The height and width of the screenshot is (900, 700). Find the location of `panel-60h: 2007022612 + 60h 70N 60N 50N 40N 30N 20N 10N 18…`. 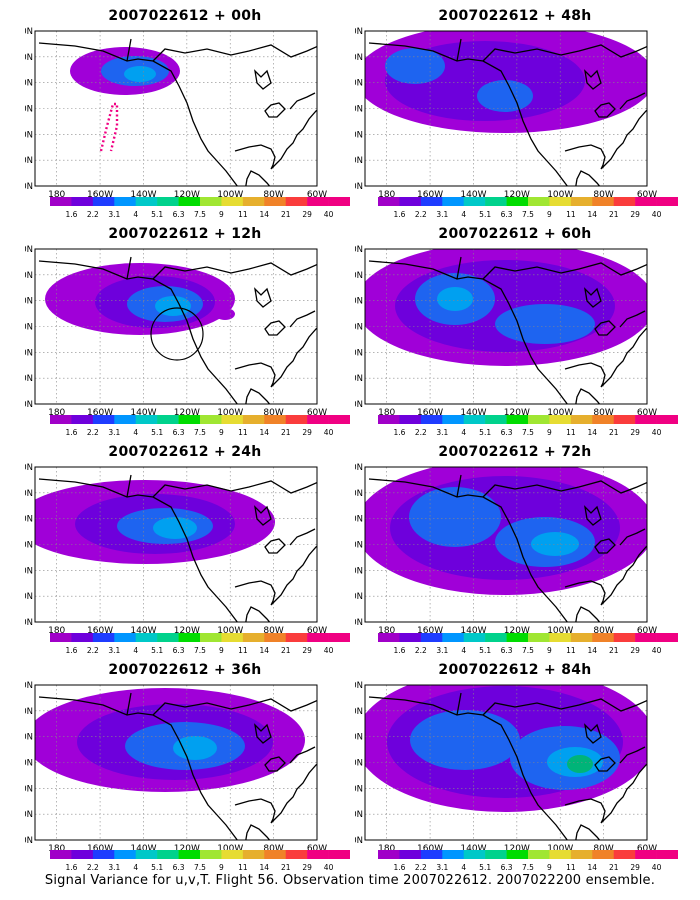

panel-60h: 2007022612 + 60h 70N 60N 50N 40N 30N 20N 10N 18… is located at coordinates (515, 331).